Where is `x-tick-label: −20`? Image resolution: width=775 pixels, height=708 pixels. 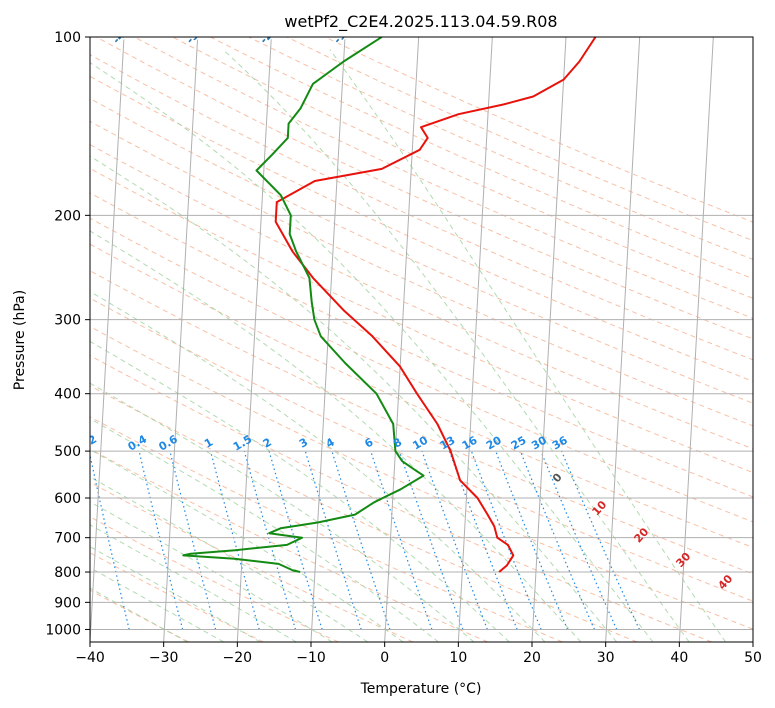
x-tick-label: −20 is located at coordinates (238, 658).